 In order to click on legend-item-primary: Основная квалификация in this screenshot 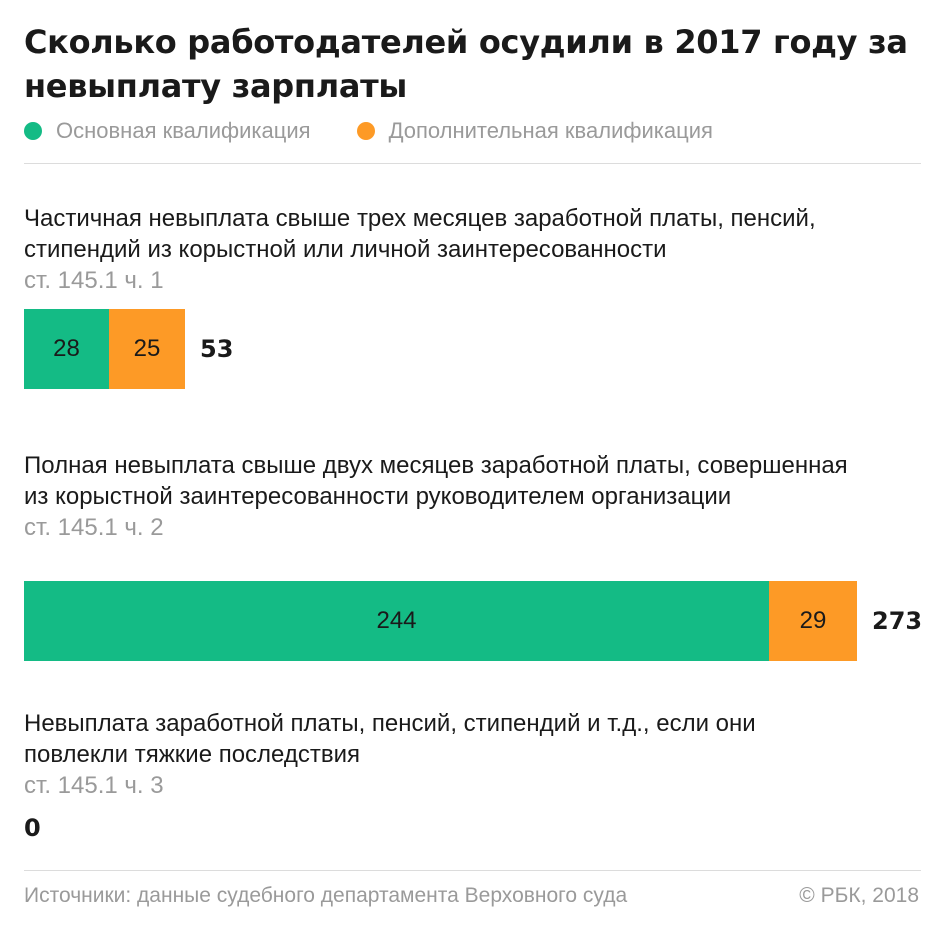, I will do `click(167, 131)`.